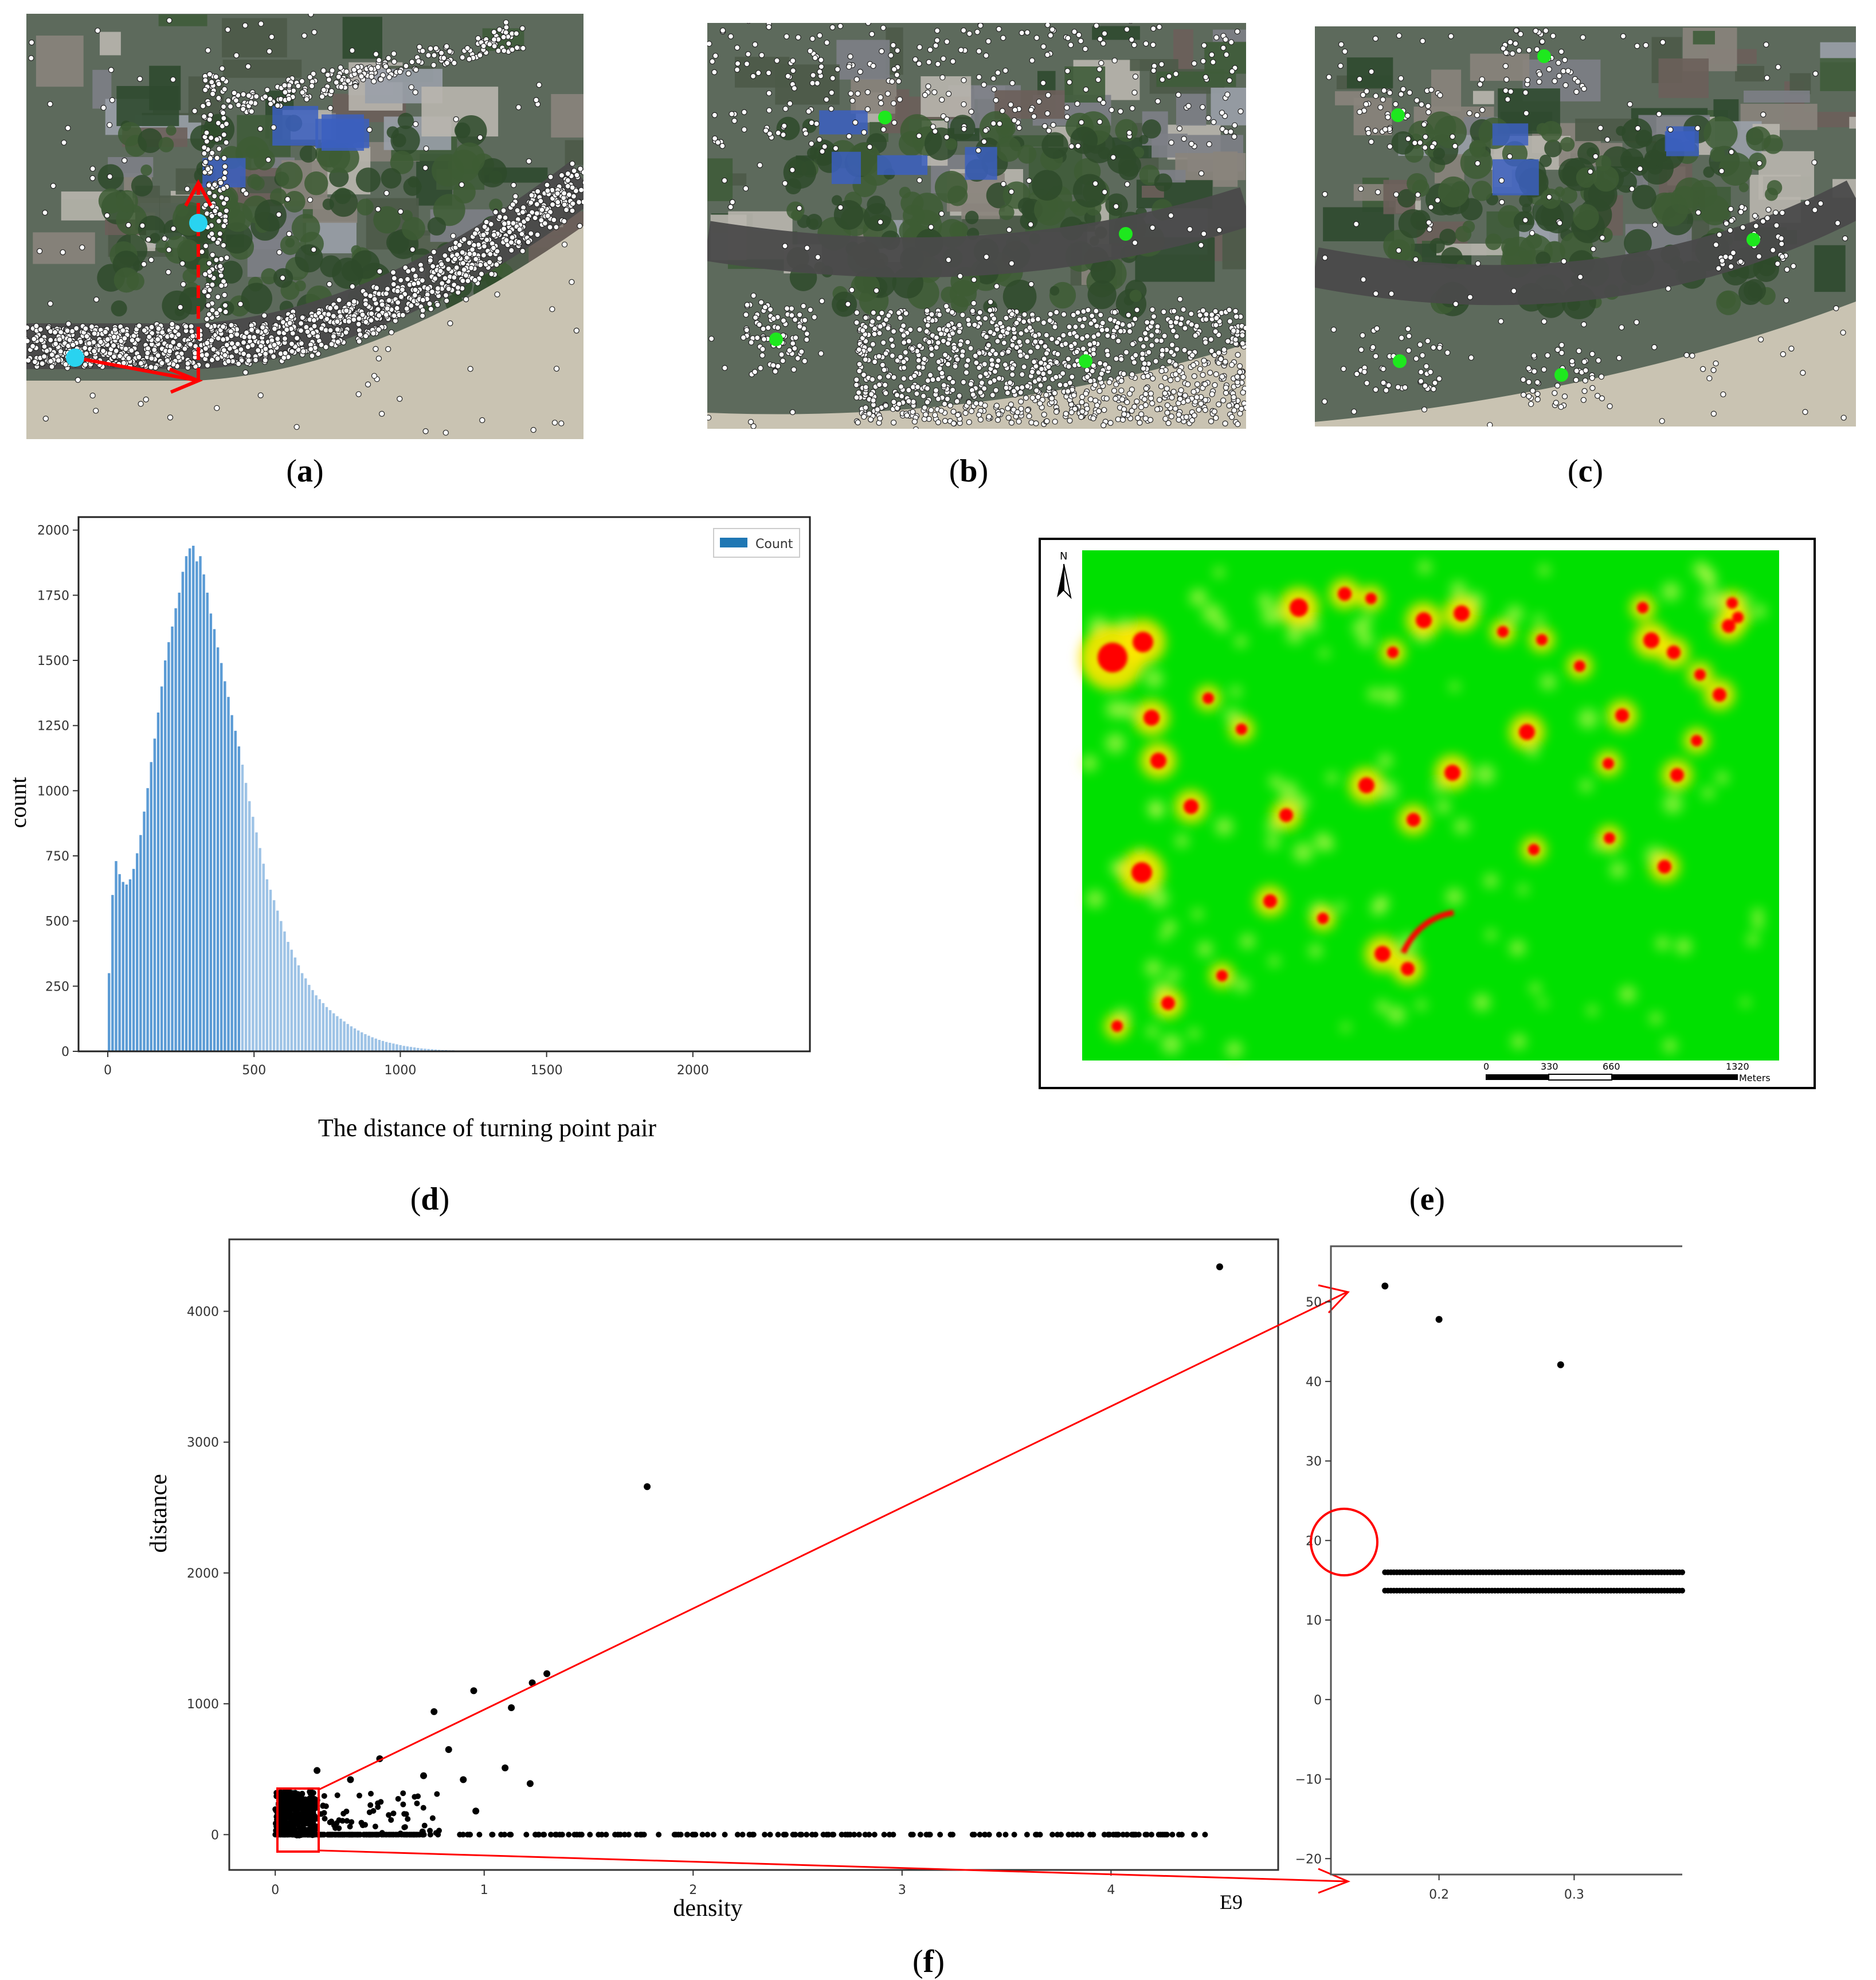 This screenshot has height=1980, width=1876. I want to click on caption-f: (f), so click(929, 1961).